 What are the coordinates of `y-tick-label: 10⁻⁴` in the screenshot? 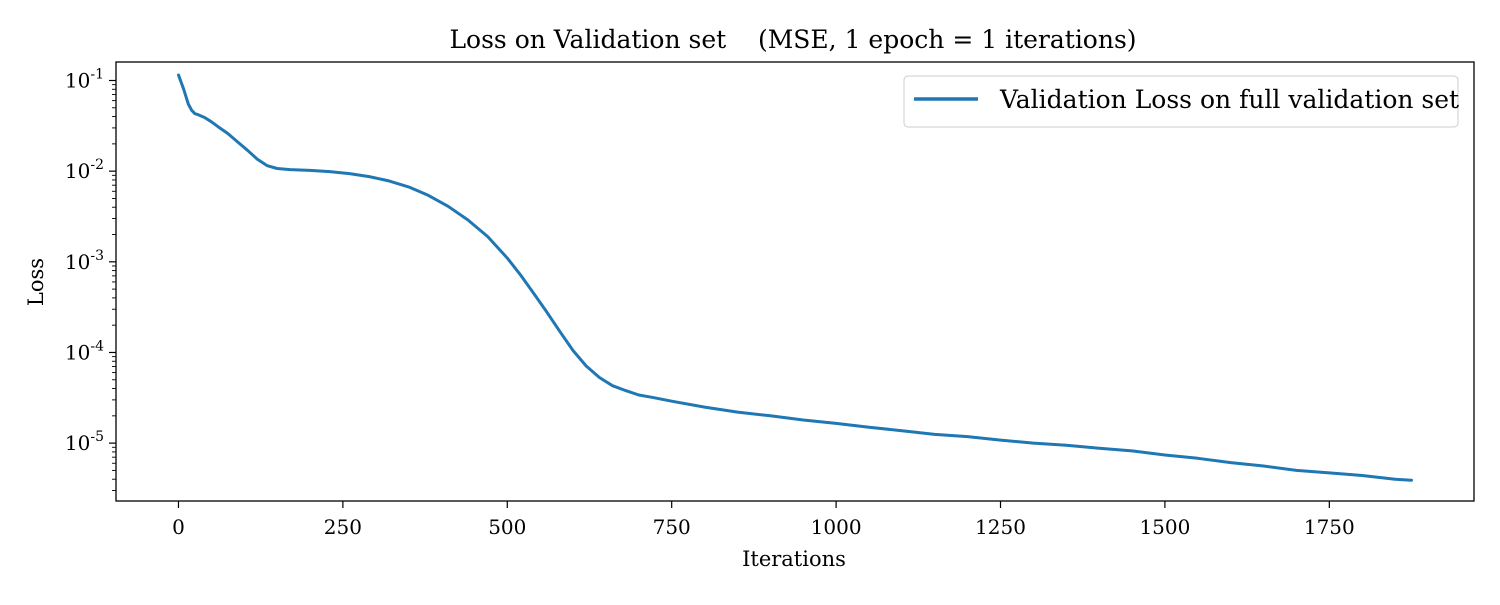 It's located at (84, 351).